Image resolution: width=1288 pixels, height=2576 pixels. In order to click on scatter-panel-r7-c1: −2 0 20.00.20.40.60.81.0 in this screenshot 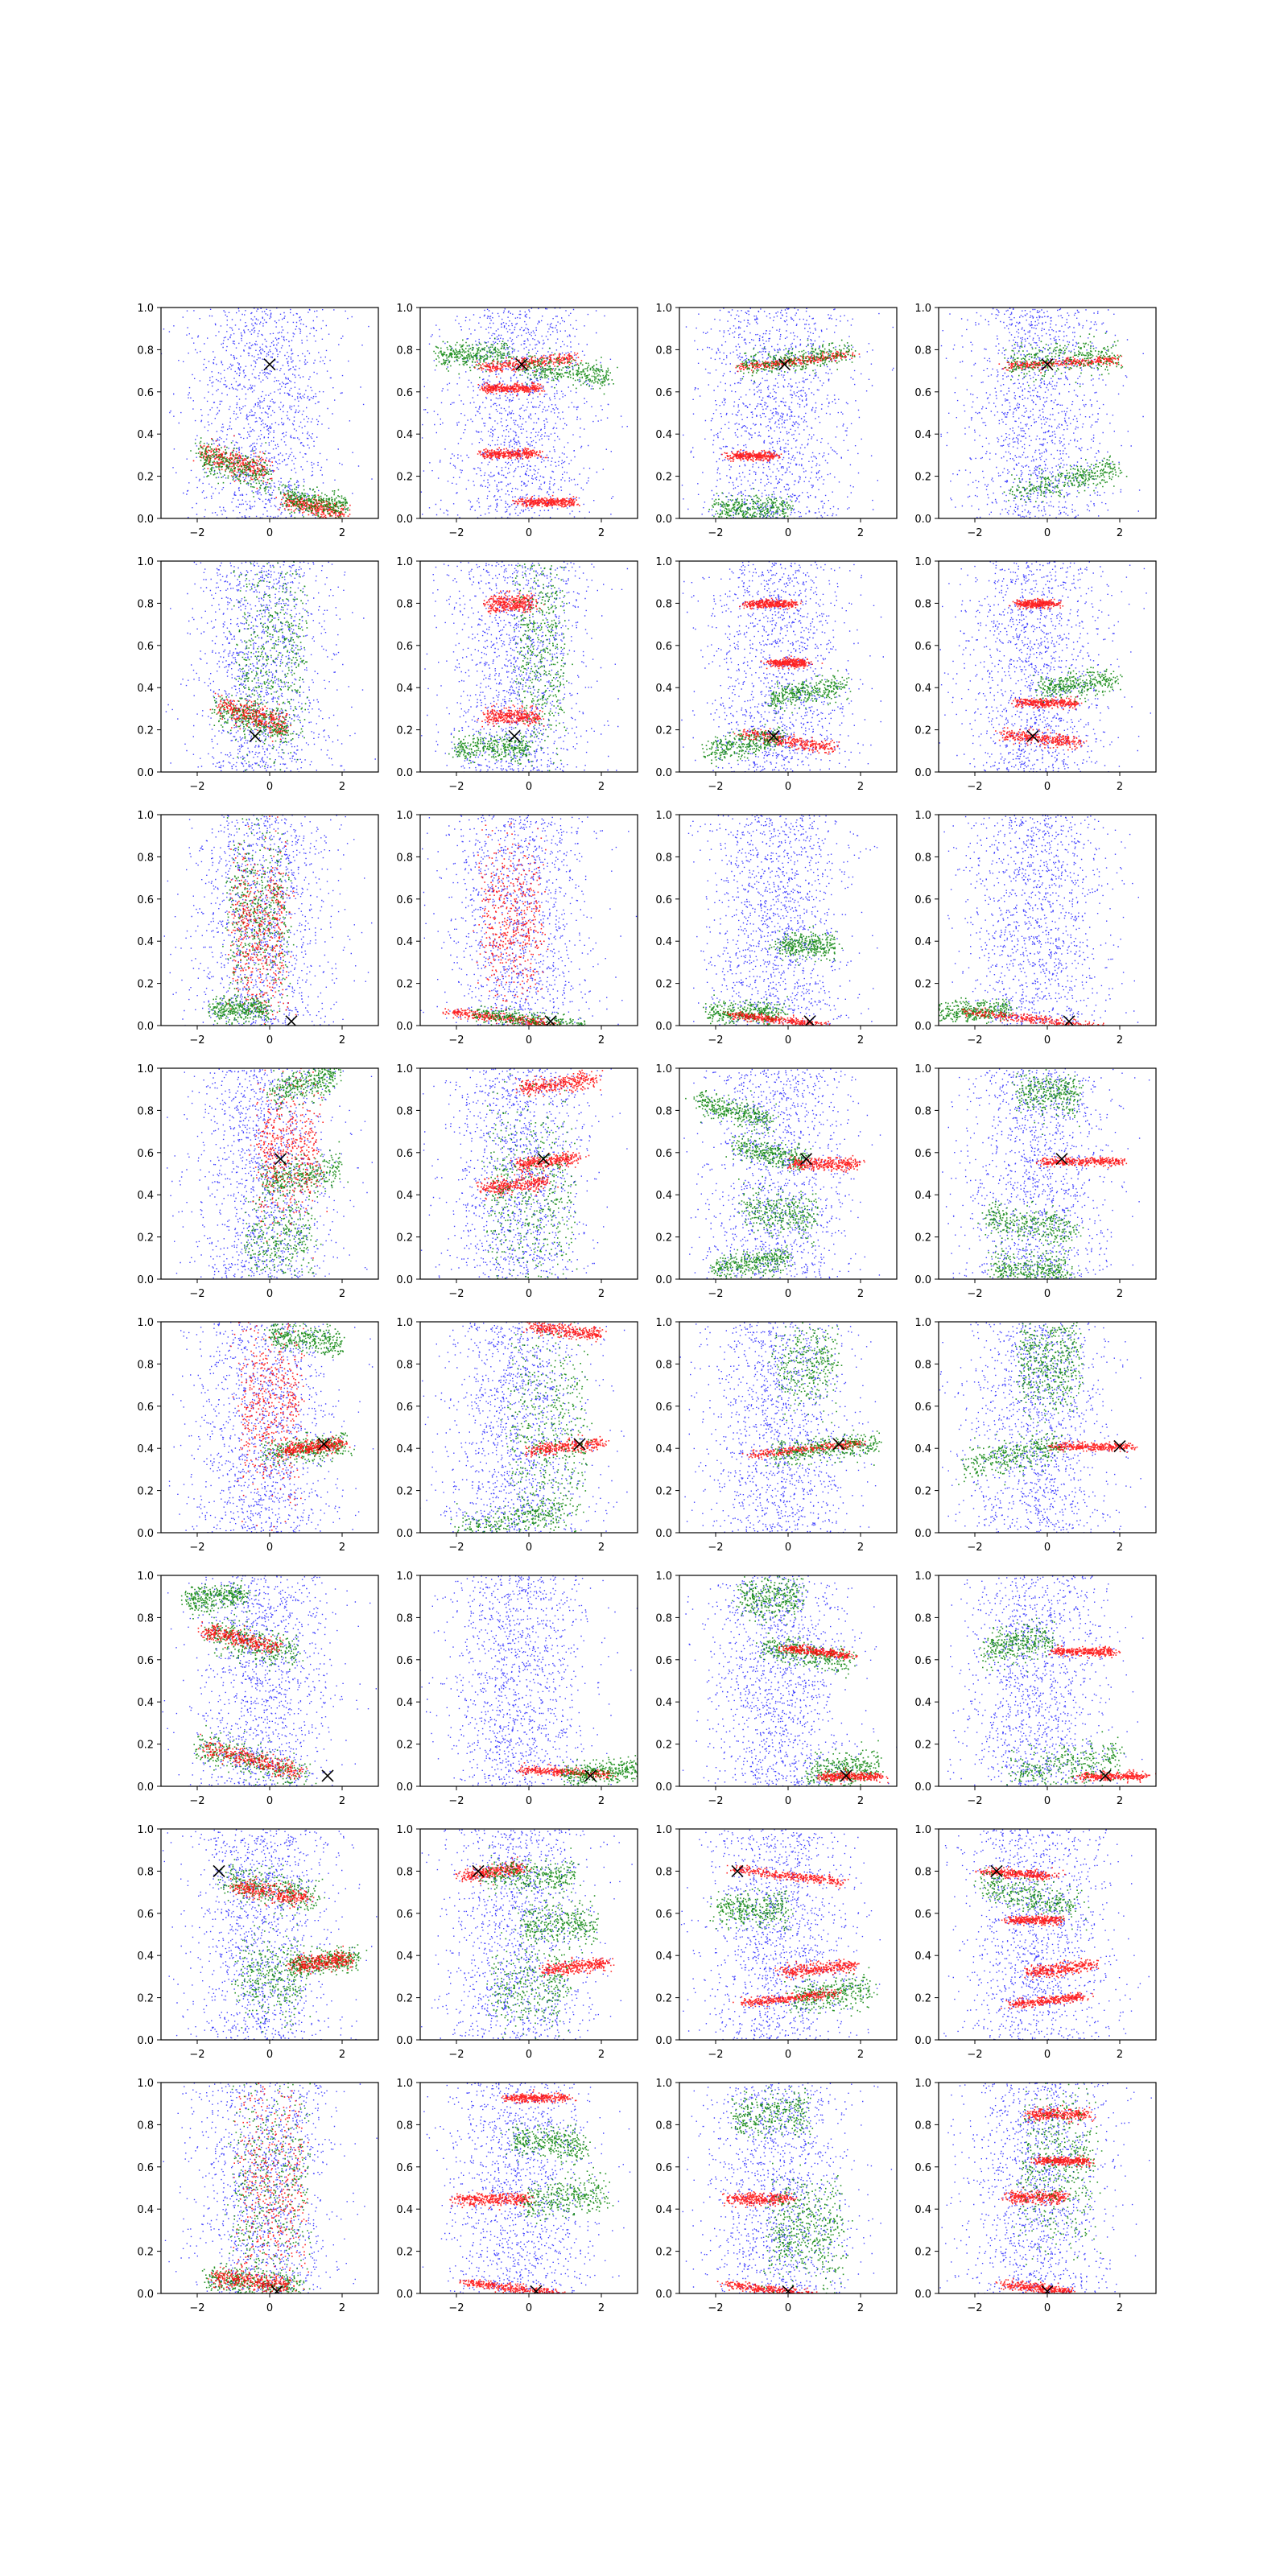, I will do `click(515, 2196)`.